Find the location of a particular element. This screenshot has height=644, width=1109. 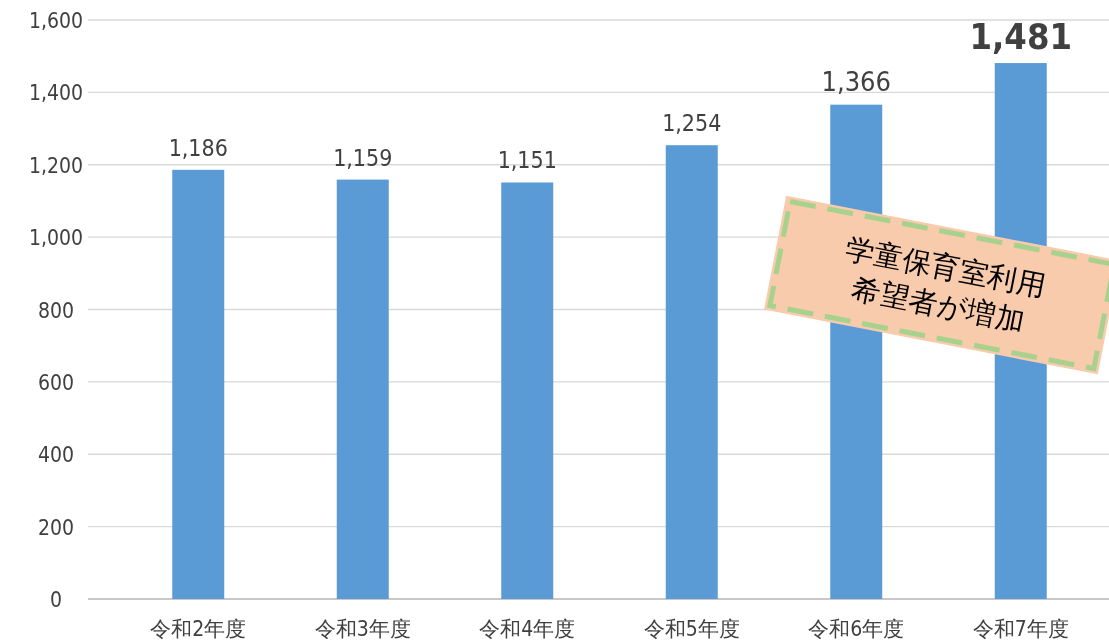

annotation: 学童保育室利用希望者が増加 is located at coordinates (945, 285).